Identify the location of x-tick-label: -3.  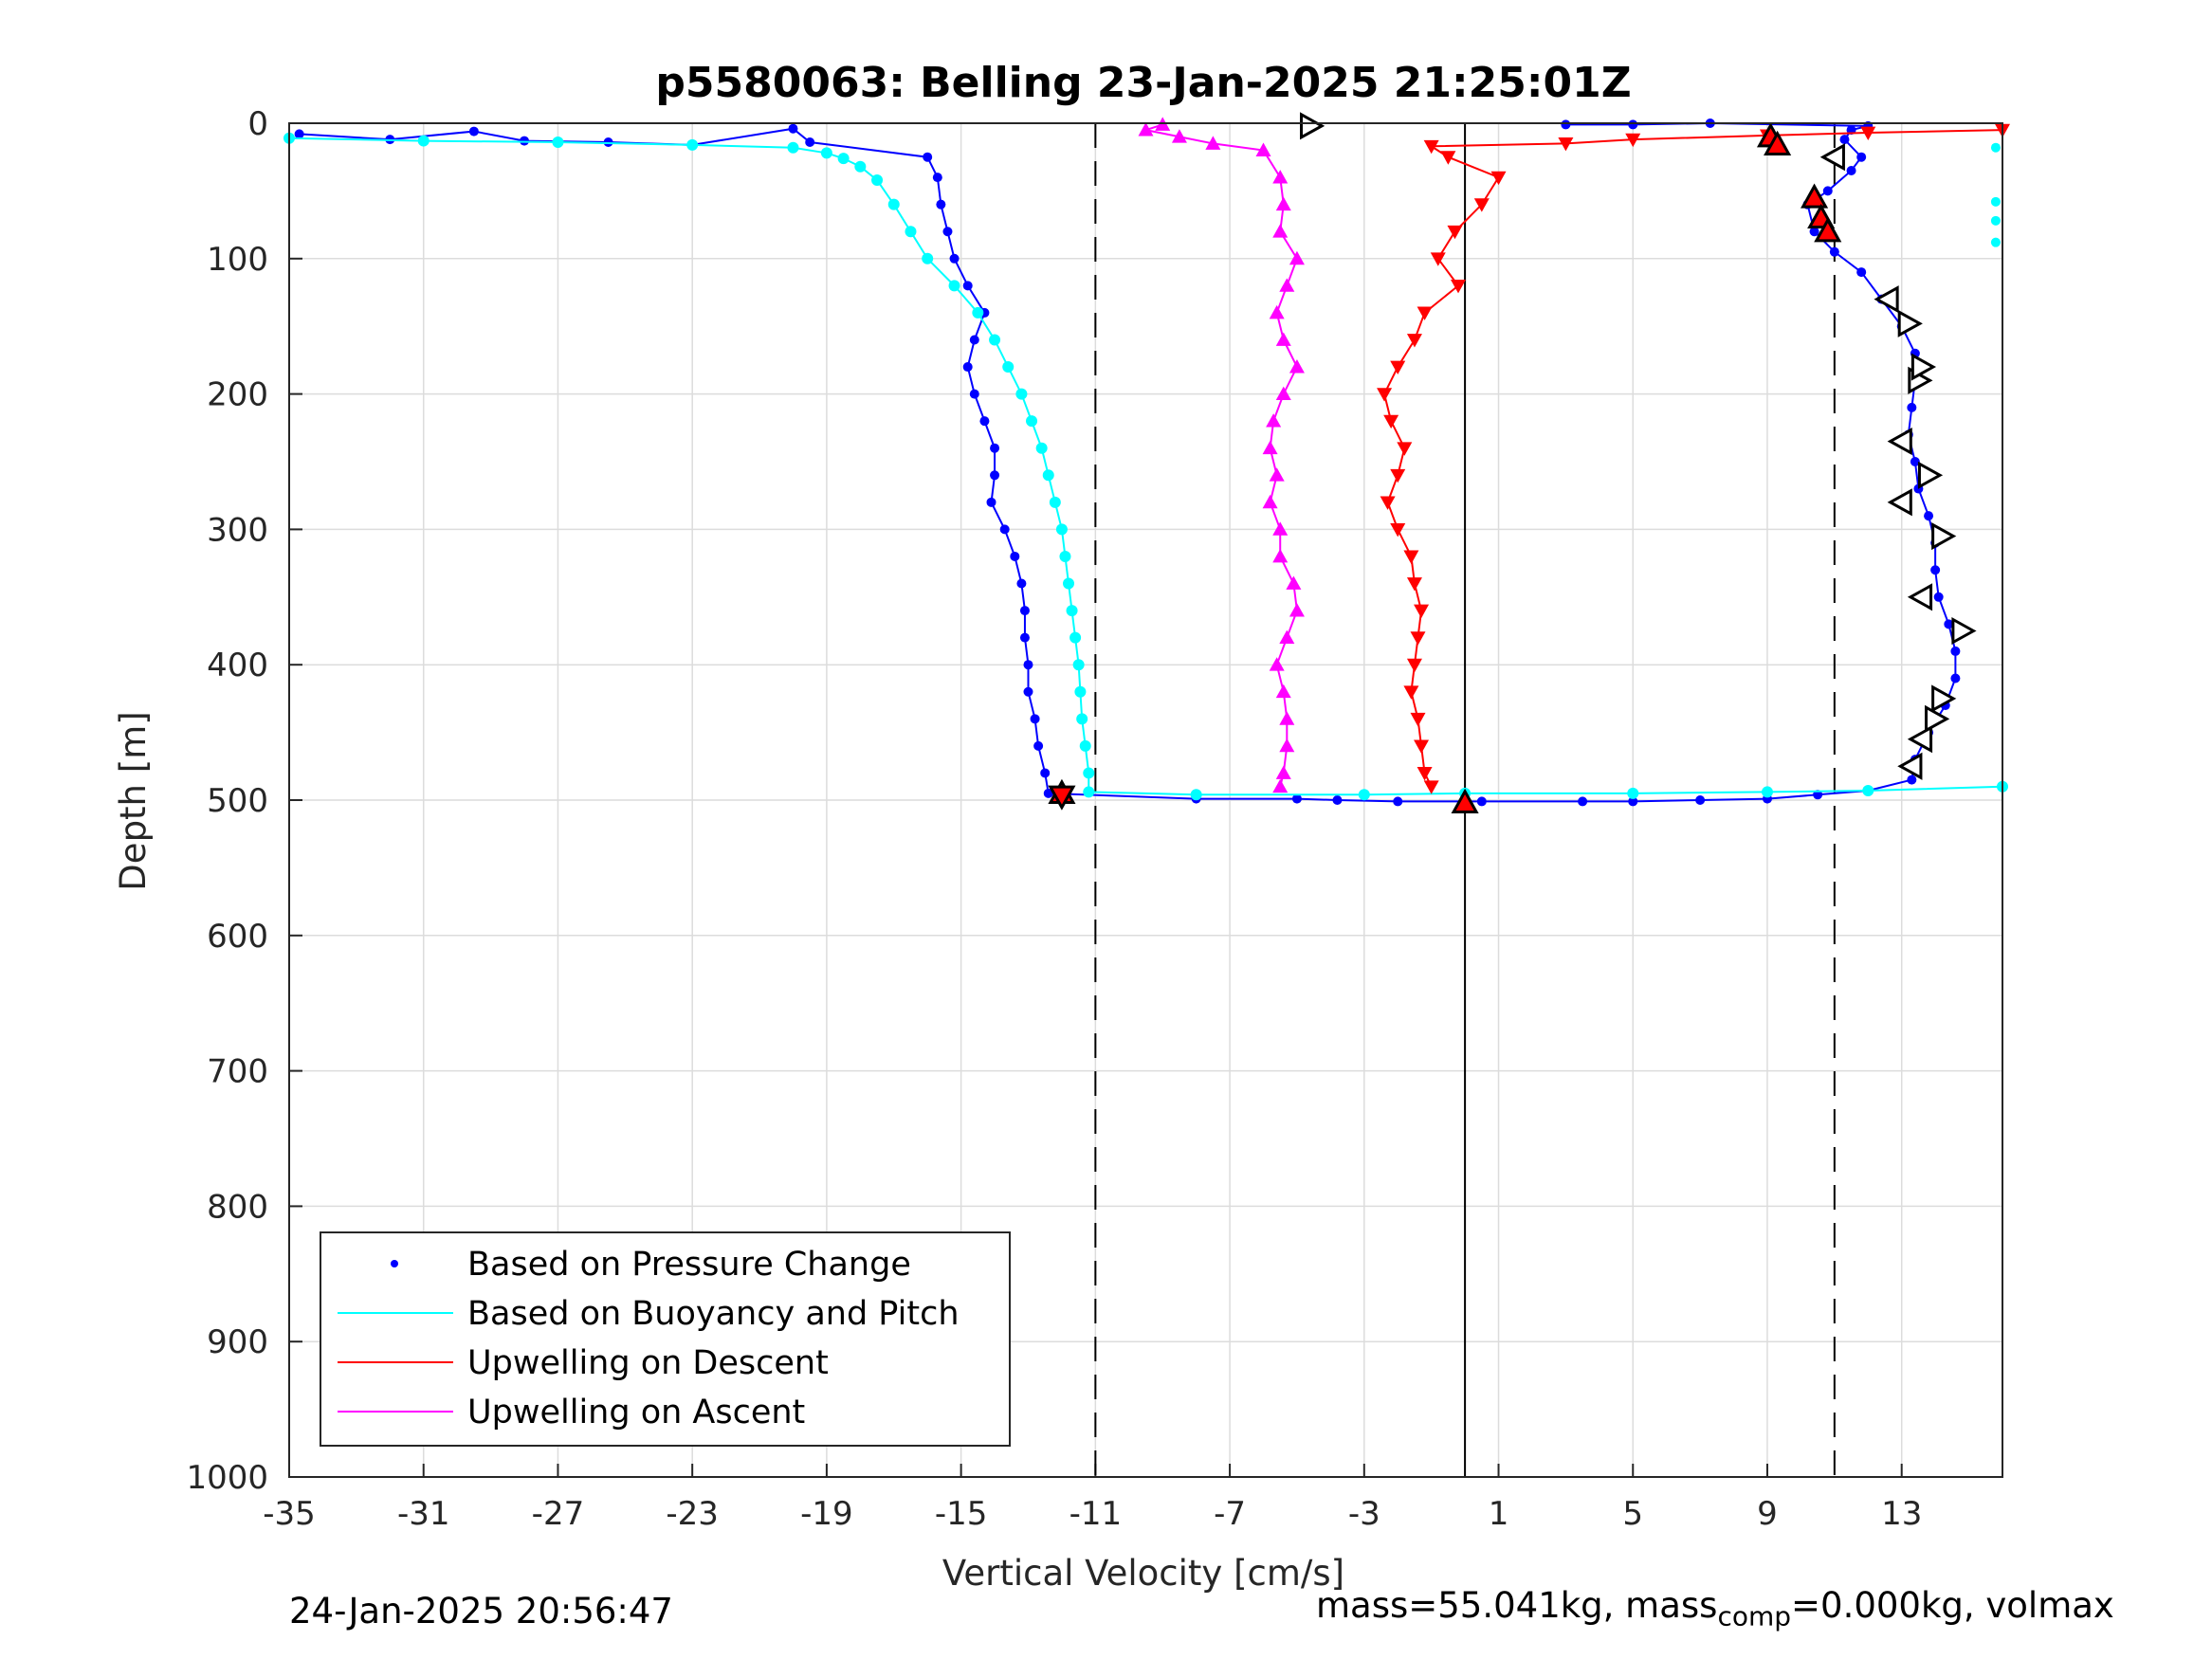
(1364, 1514).